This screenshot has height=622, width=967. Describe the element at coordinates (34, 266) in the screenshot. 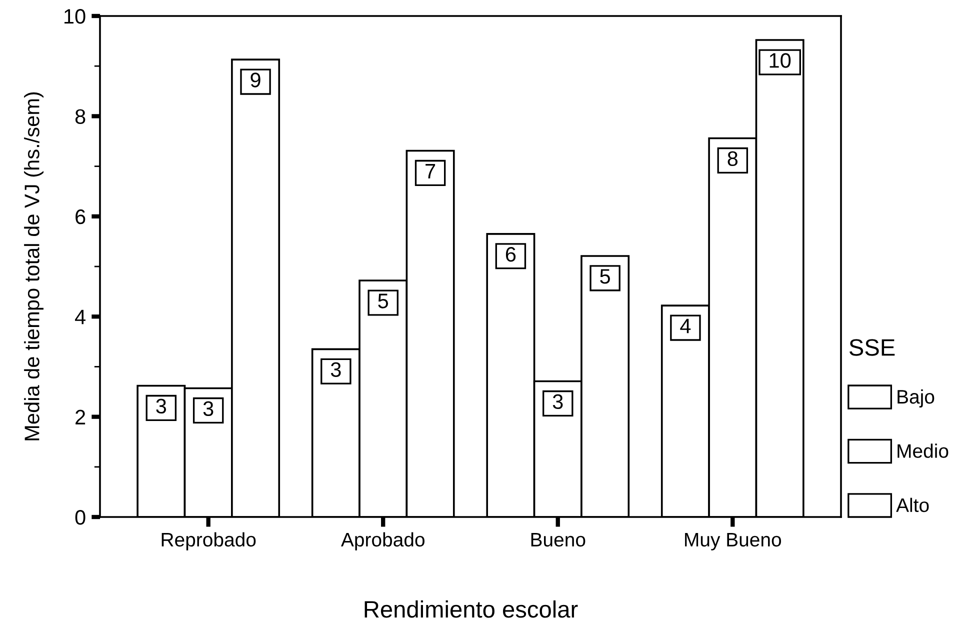

I see `y-axis-title: Media de tiempo total de VJ (hs./sem)` at that location.